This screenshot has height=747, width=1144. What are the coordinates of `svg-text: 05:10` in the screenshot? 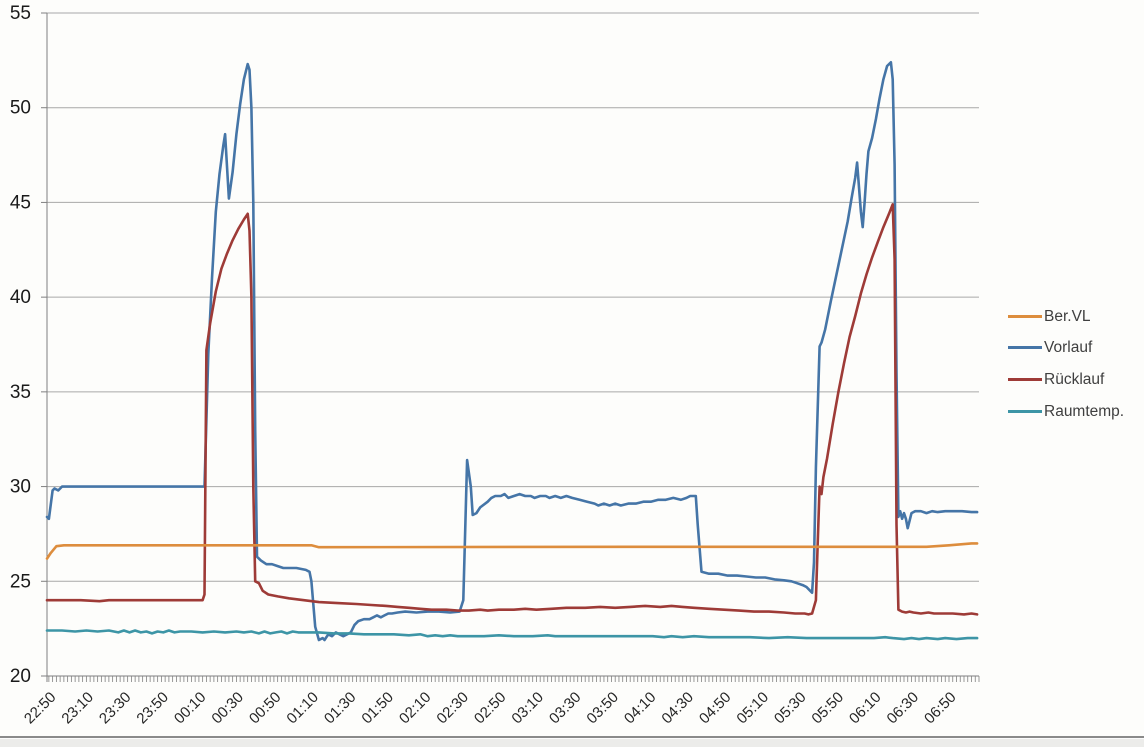 It's located at (752, 708).